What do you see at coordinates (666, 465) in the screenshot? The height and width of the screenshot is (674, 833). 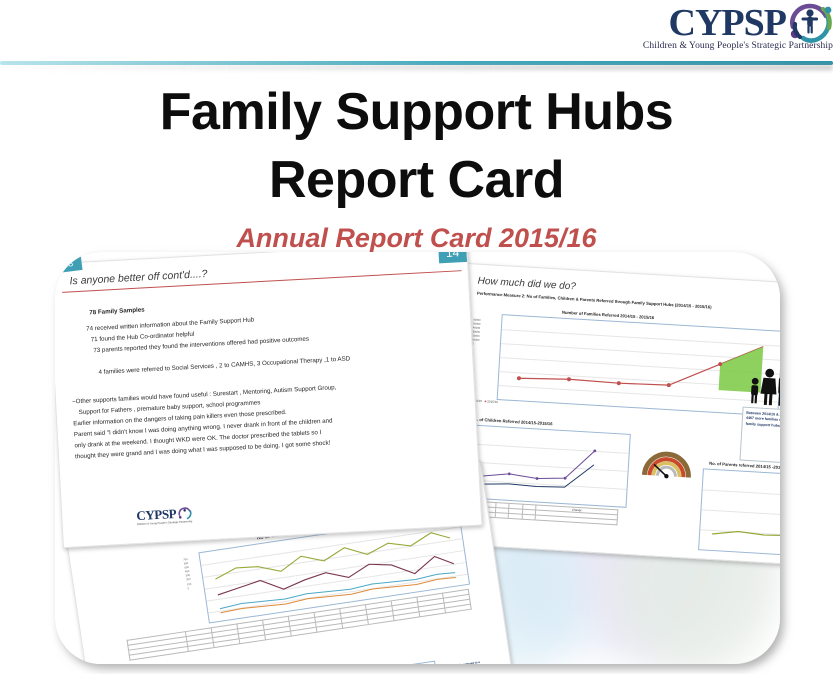 I see `gauge-icon` at bounding box center [666, 465].